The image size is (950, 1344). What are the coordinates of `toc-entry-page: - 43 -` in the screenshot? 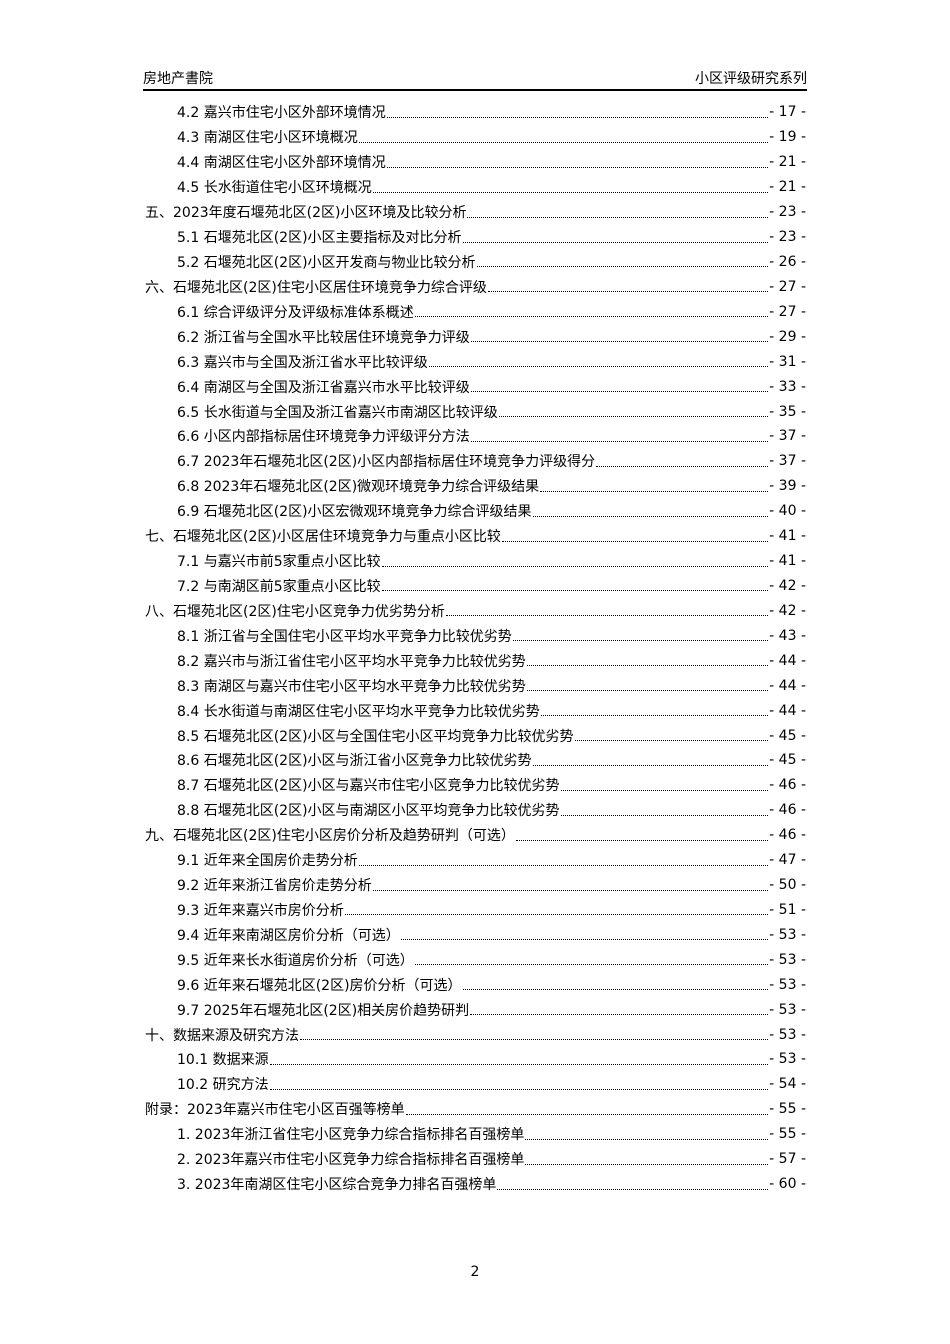 It's located at (787, 635).